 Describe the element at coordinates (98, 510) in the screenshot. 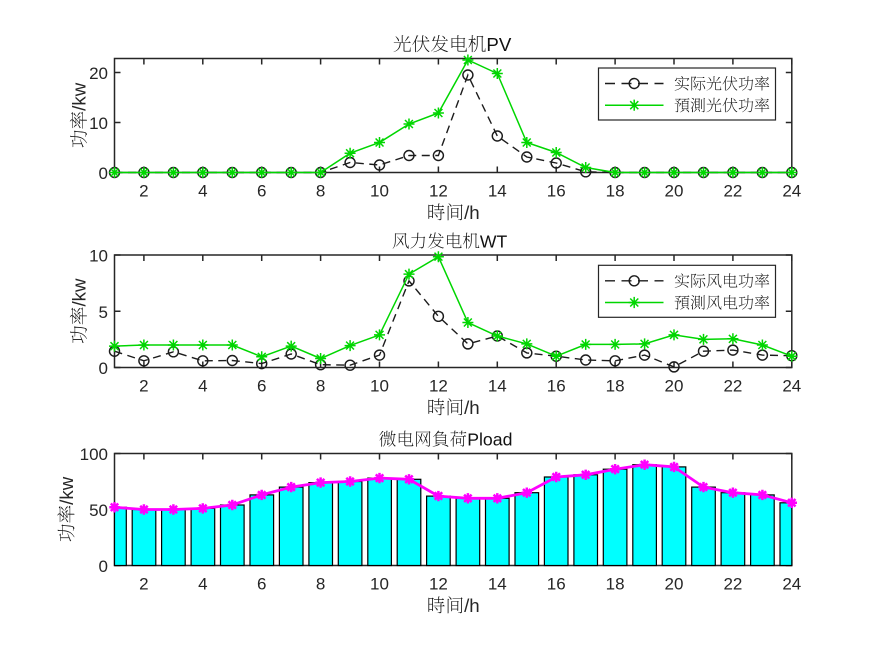

I see `svg-text: 50` at that location.